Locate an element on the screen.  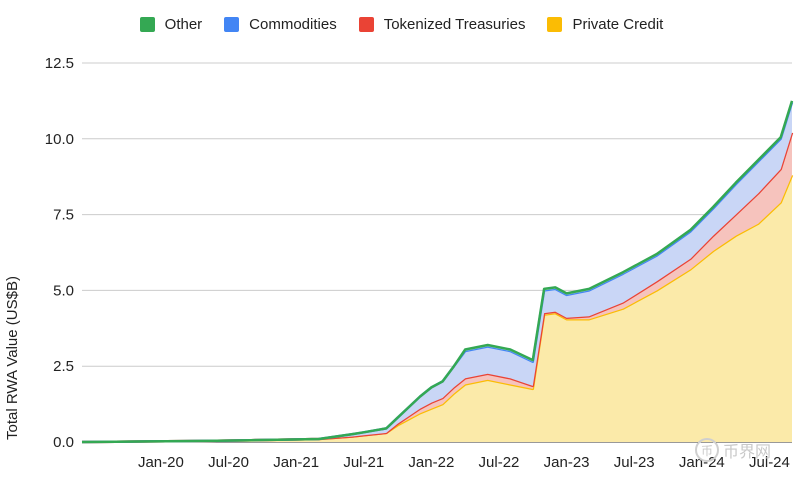
x-tick-label: Jul-21 is located at coordinates (363, 462).